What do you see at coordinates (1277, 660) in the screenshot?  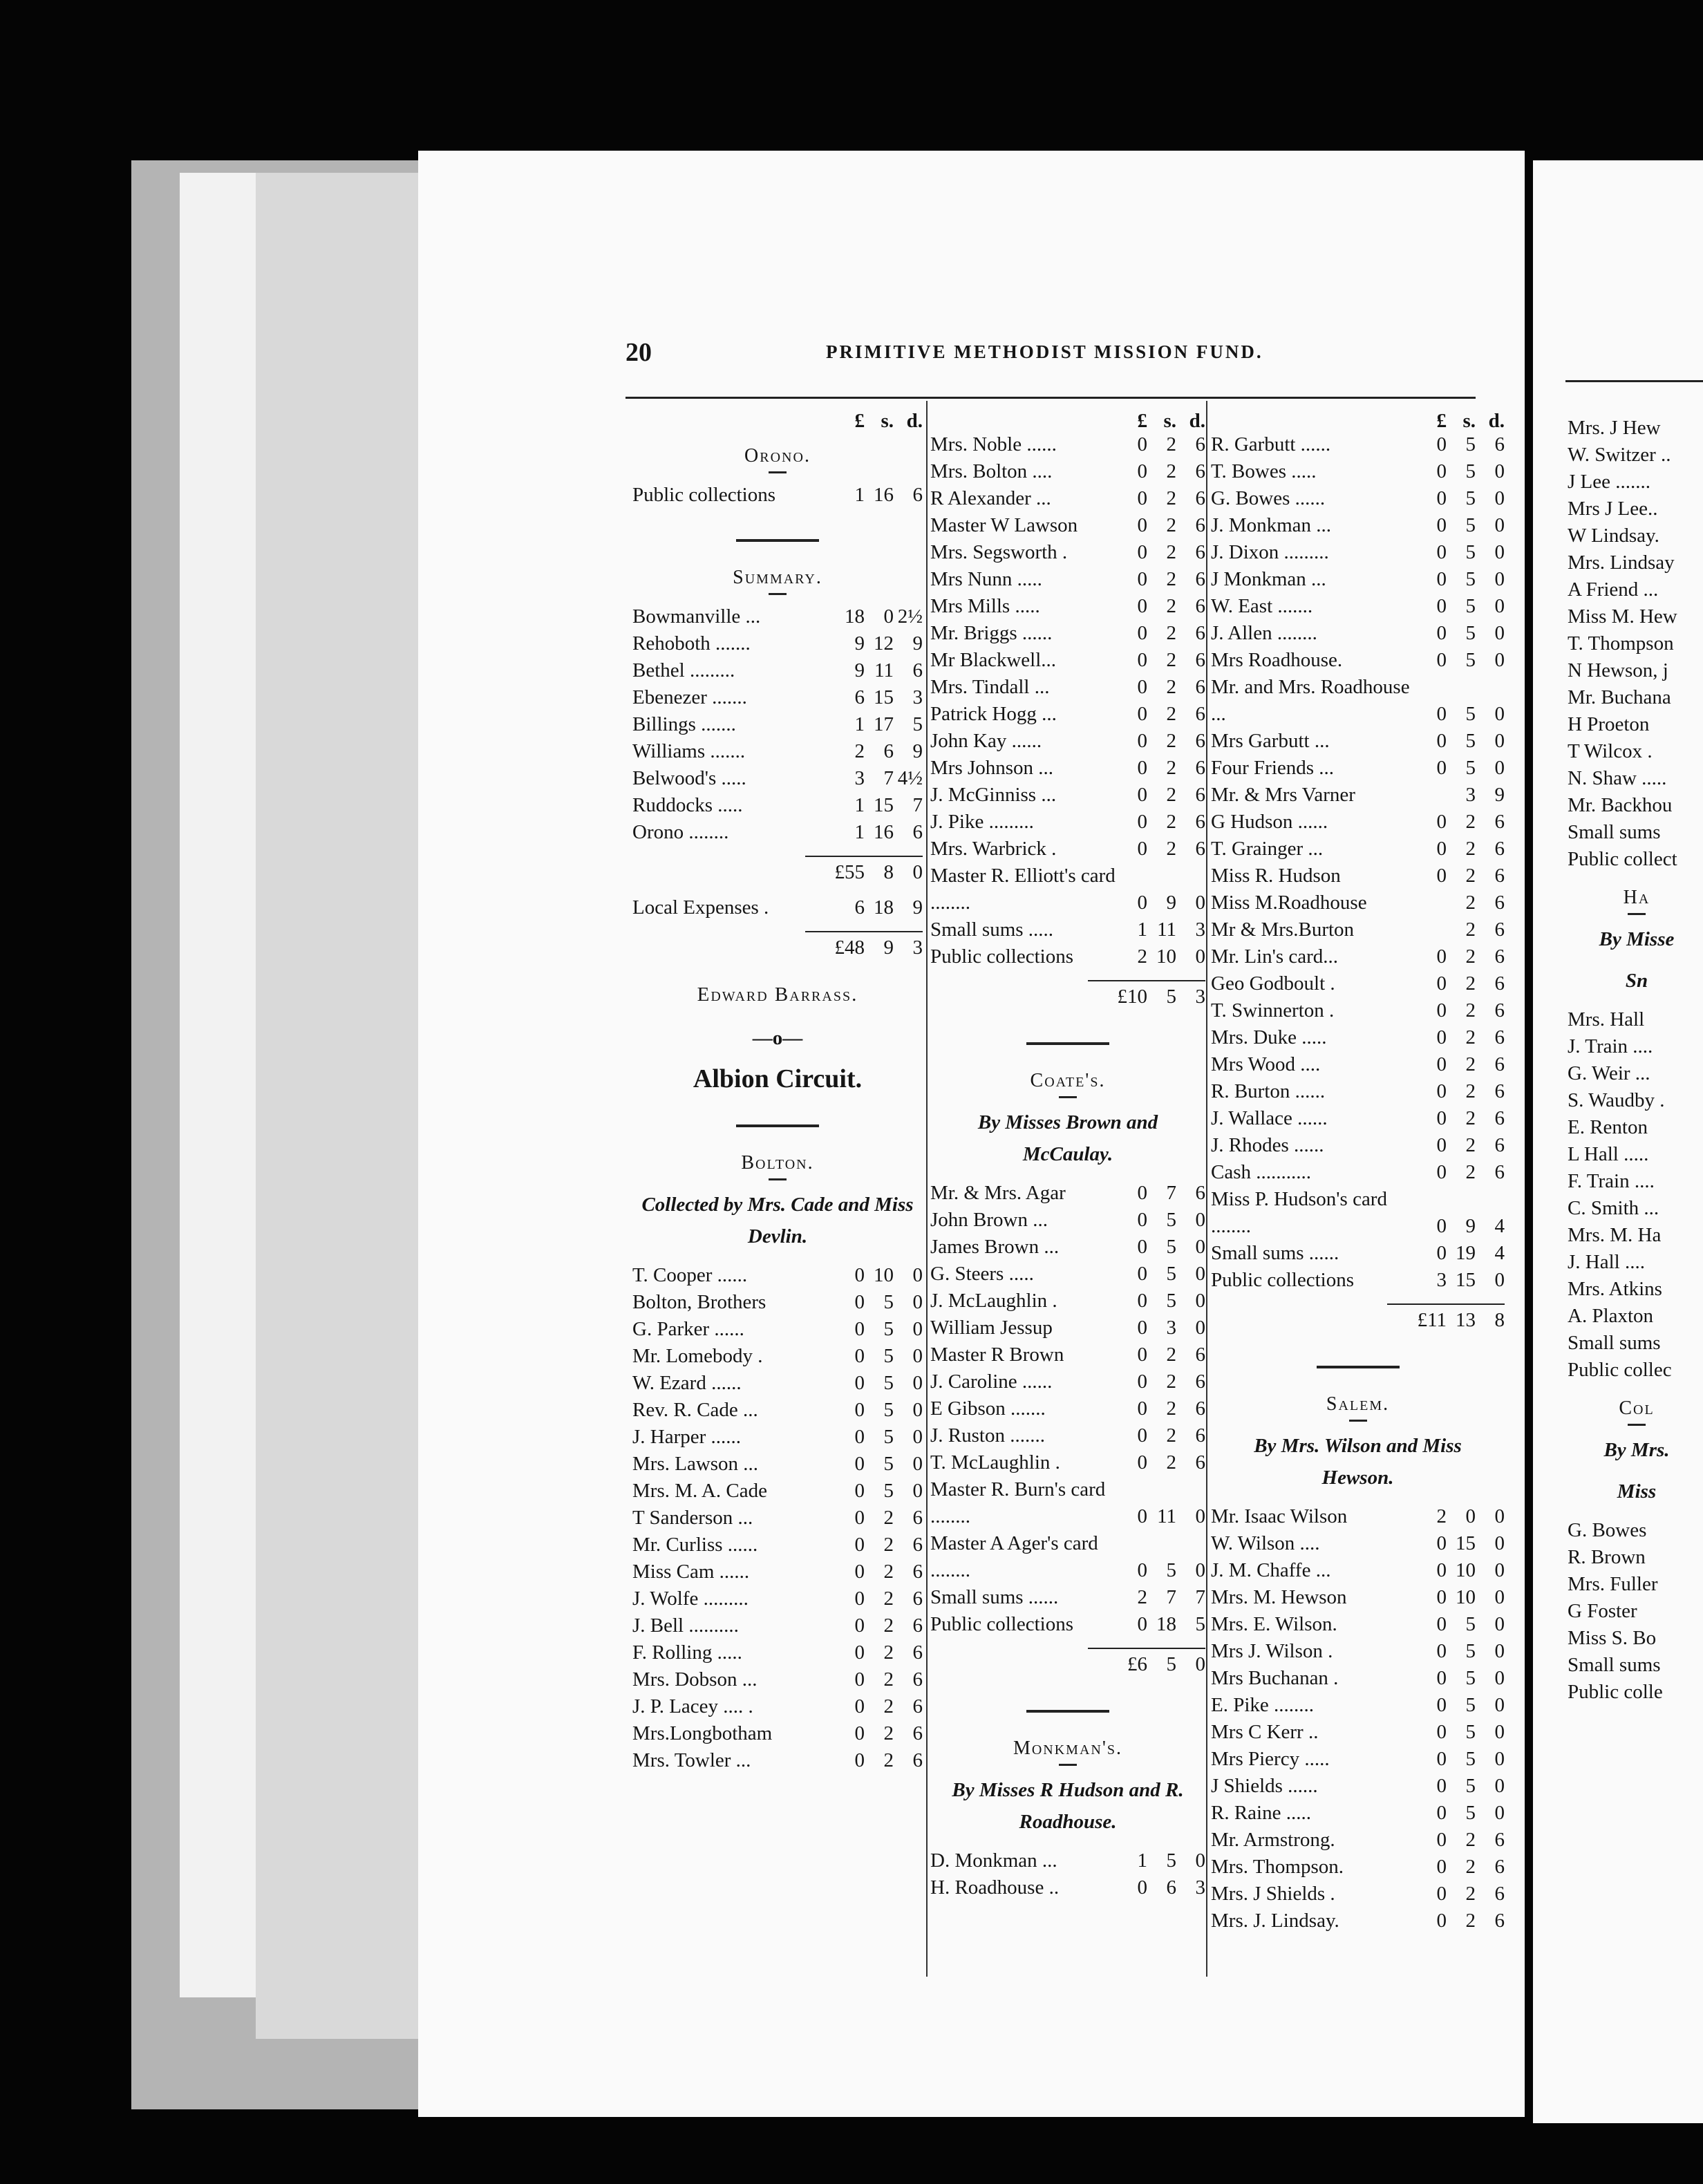 I see `entry-name: Mrs Roadhouse.` at bounding box center [1277, 660].